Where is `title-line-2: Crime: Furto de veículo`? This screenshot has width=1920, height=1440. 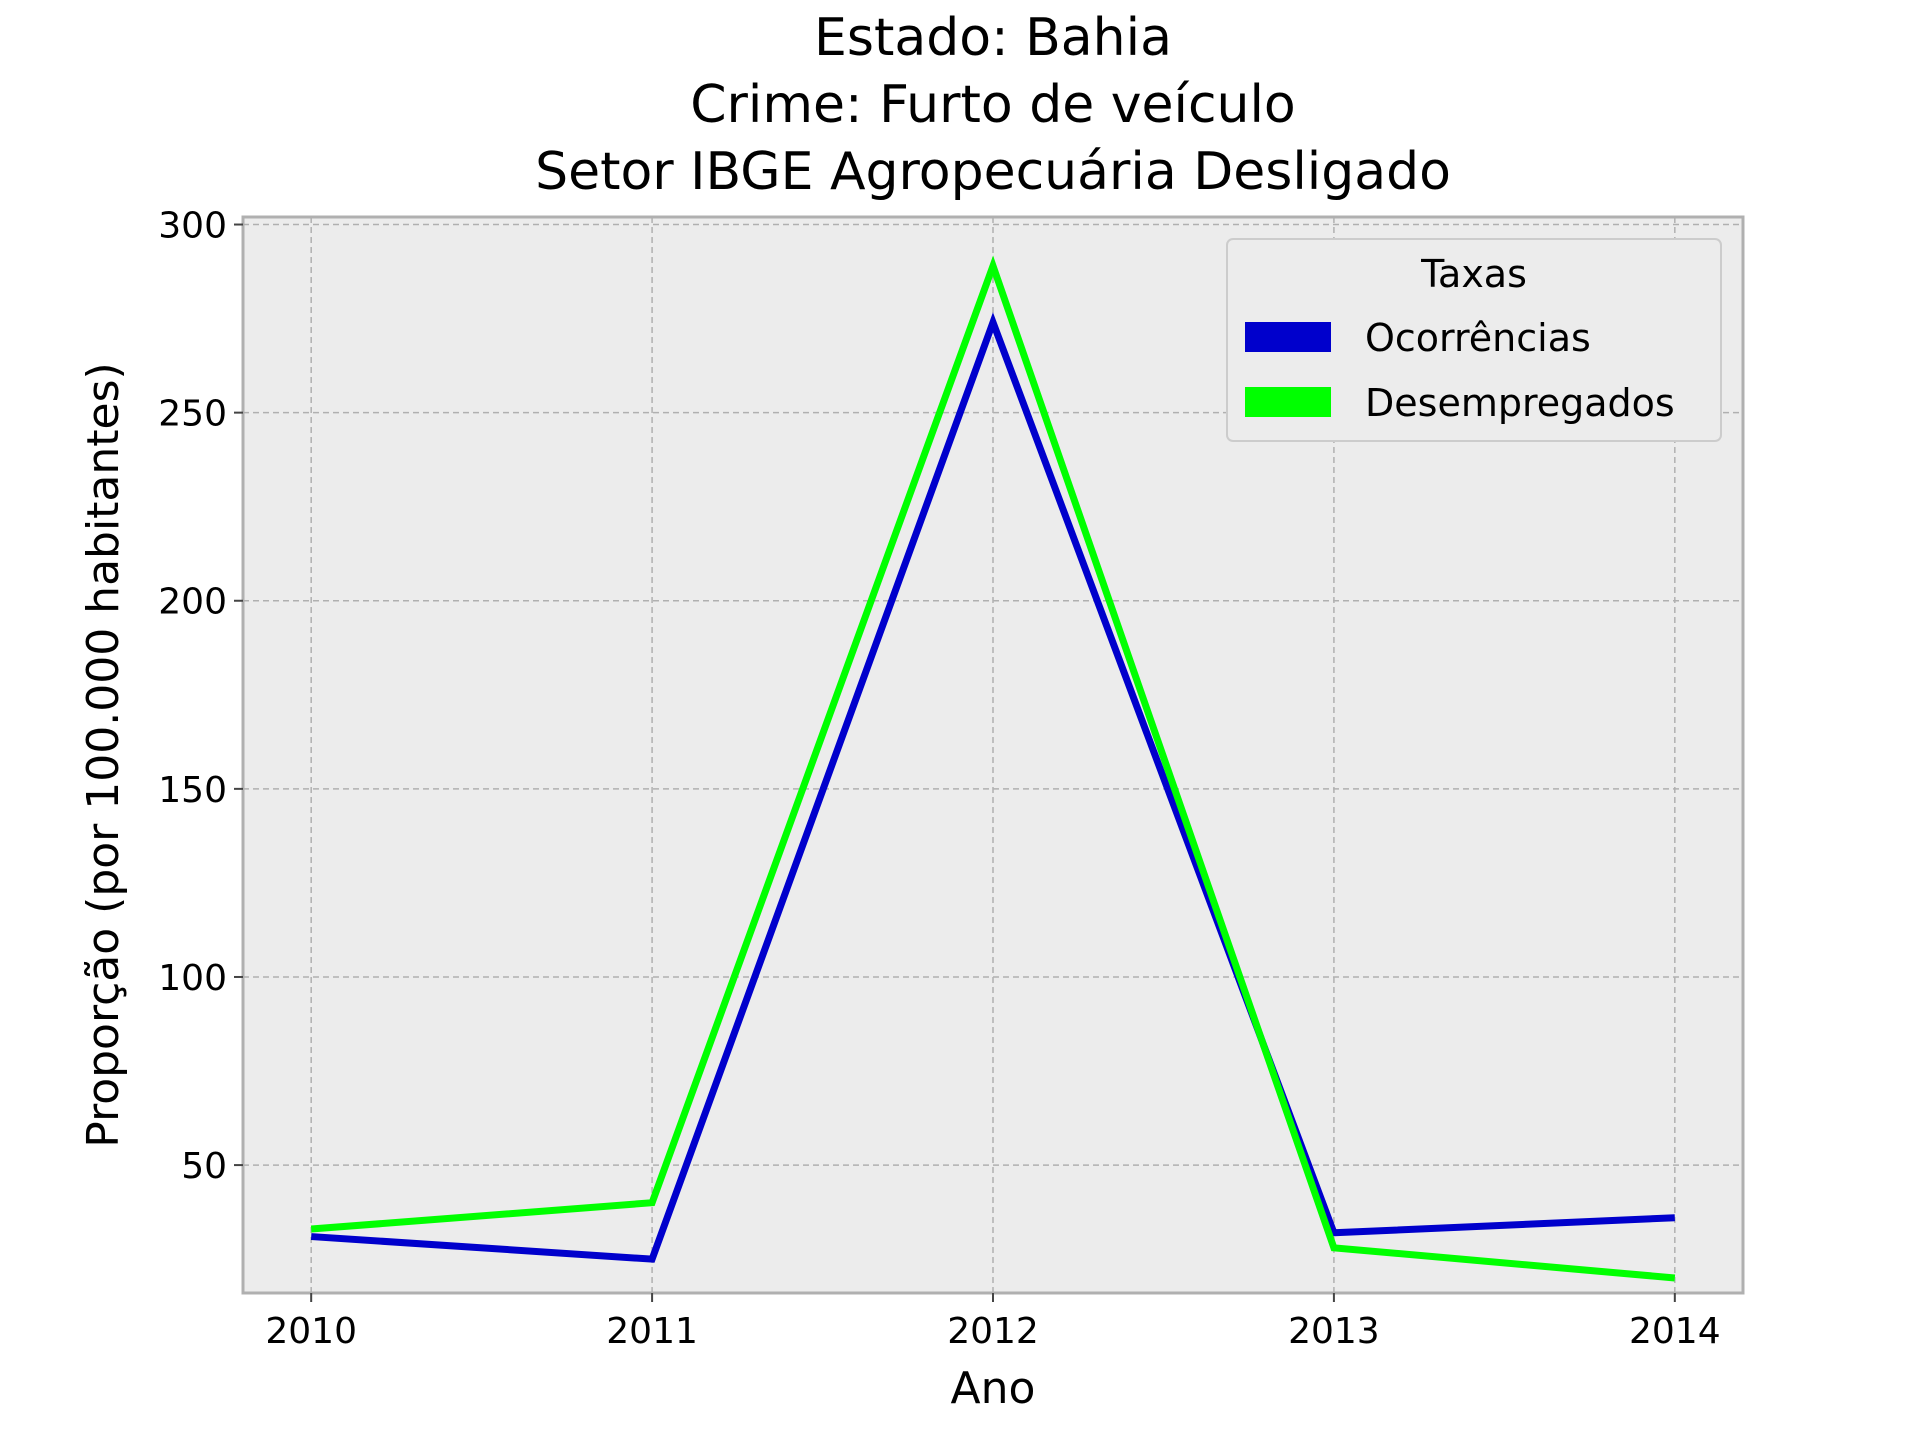 title-line-2: Crime: Furto de veículo is located at coordinates (993, 105).